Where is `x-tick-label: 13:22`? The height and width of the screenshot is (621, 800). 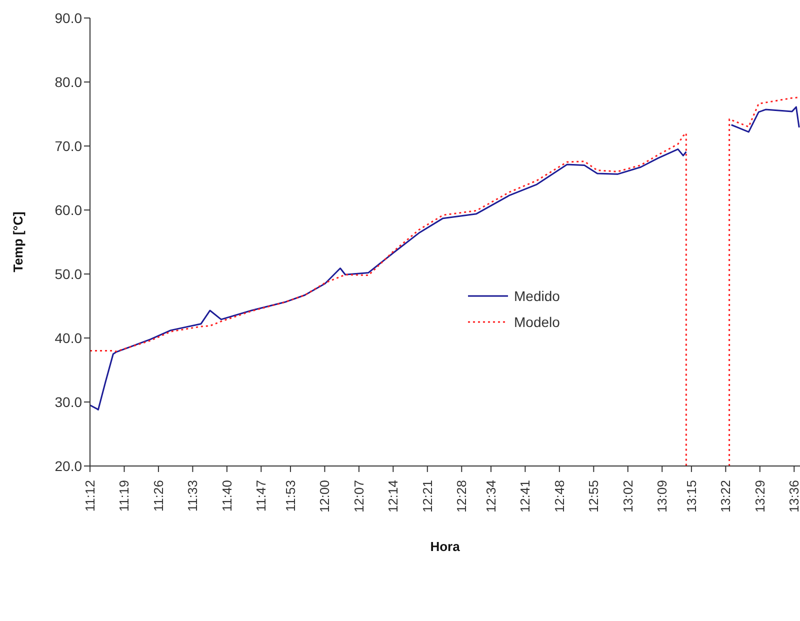
x-tick-label: 13:22 is located at coordinates (726, 496).